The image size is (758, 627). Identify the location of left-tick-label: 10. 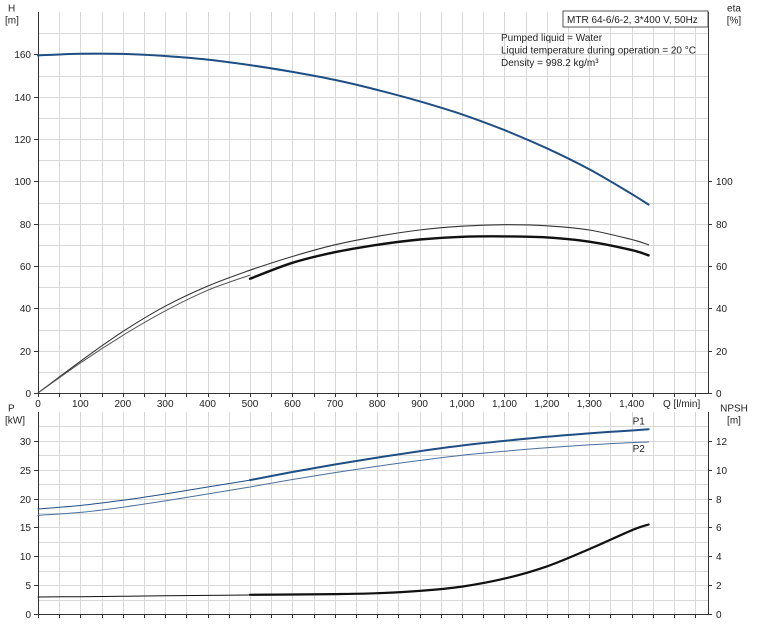
(26, 557).